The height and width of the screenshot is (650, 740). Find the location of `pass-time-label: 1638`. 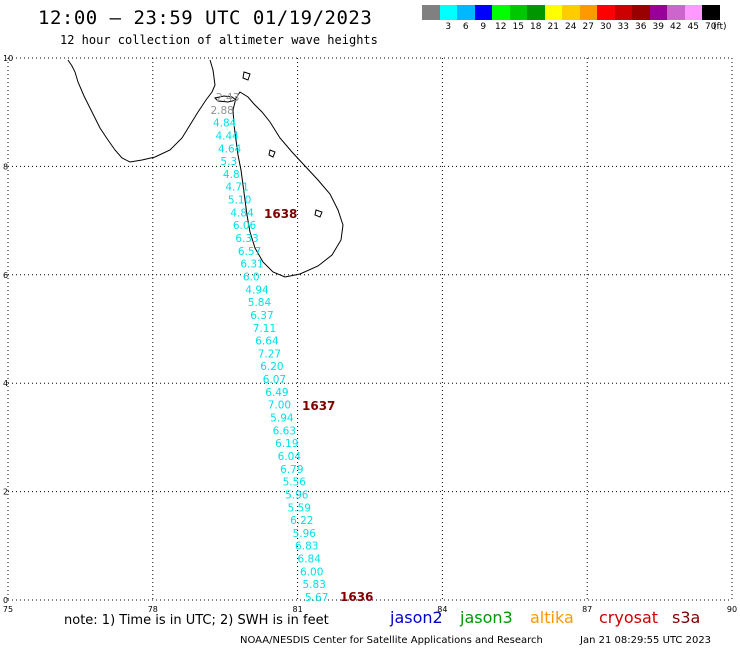

pass-time-label: 1638 is located at coordinates (280, 214).